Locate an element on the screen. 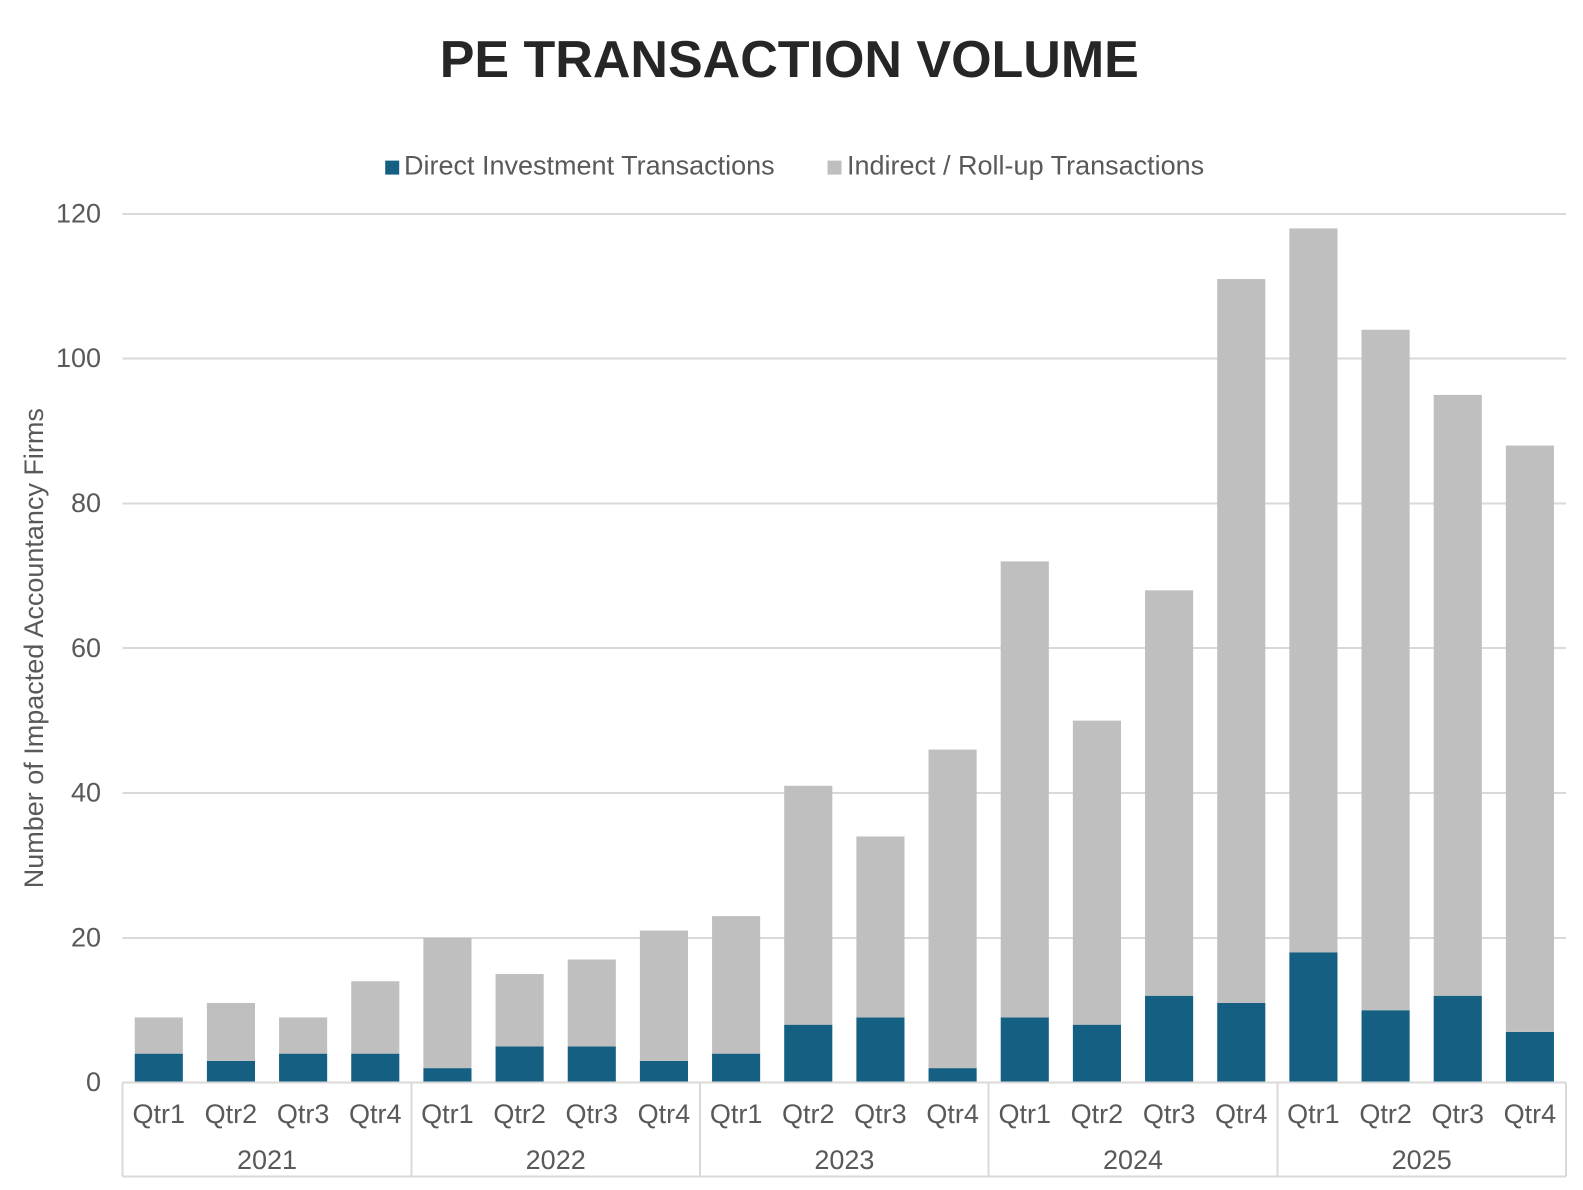  svg-text:Indirect / Roll-up Transaction: Indirect / Roll-up Transactions is located at coordinates (1025, 166).